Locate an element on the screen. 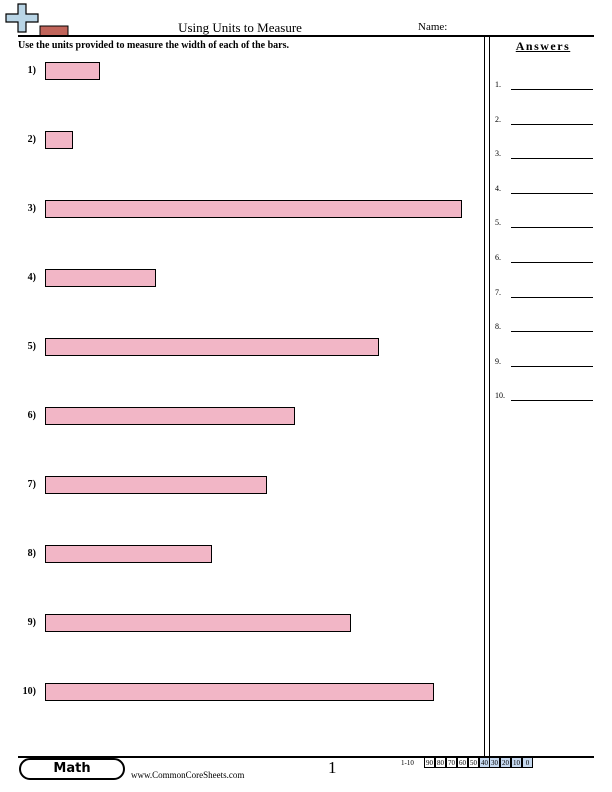 The height and width of the screenshot is (792, 612). score-cell: 20 is located at coordinates (505, 762).